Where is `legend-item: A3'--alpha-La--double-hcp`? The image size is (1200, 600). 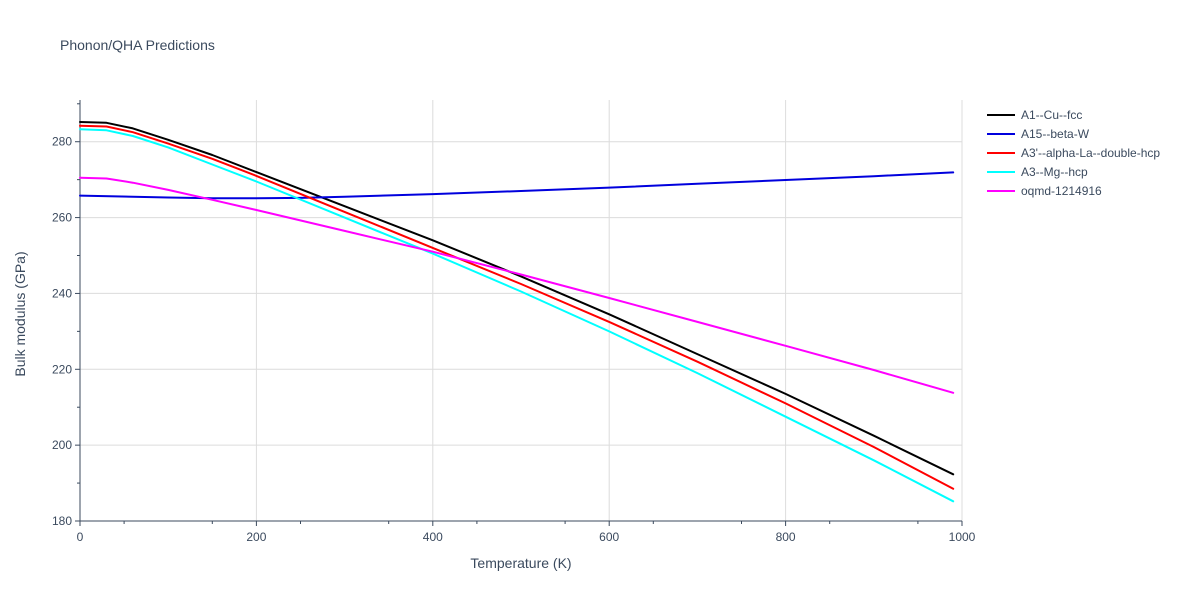
legend-item: A3'--alpha-La--double-hcp is located at coordinates (1073, 153).